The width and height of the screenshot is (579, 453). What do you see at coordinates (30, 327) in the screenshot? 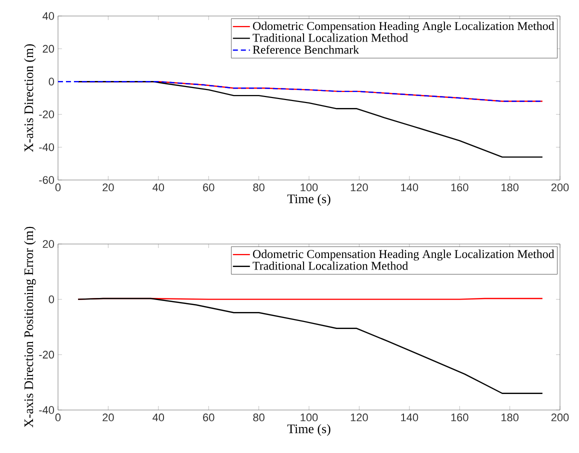
I see `y-axis-title: X-axis Direction Positioning Error (m)` at bounding box center [30, 327].